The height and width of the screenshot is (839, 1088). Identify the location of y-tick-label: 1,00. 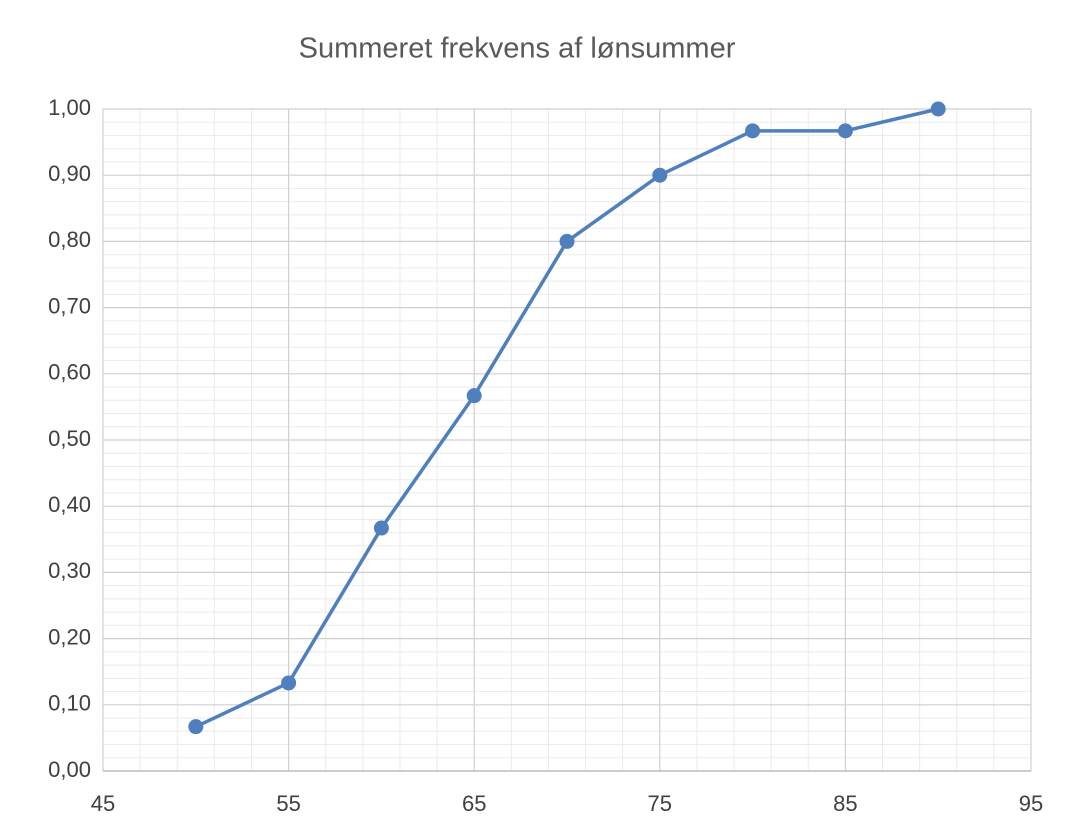
(69, 107).